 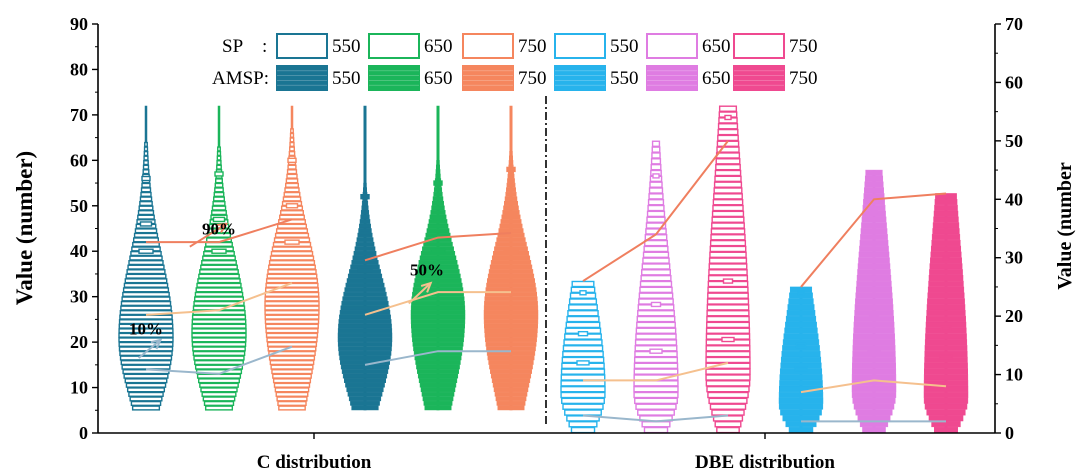 What do you see at coordinates (624, 78) in the screenshot?
I see `legend-item-label: 550` at bounding box center [624, 78].